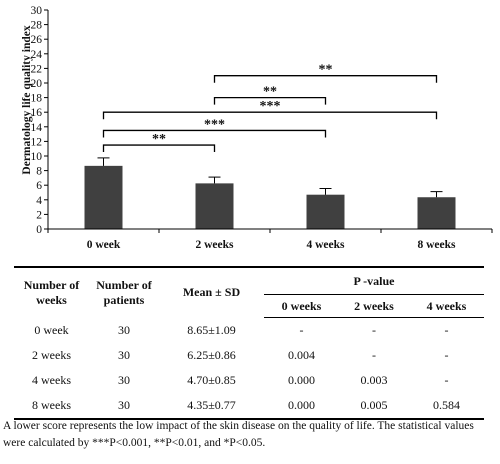 The image size is (500, 464). Describe the element at coordinates (301, 306) in the screenshot. I see `header-p-0-weeks: 0 weeks` at that location.